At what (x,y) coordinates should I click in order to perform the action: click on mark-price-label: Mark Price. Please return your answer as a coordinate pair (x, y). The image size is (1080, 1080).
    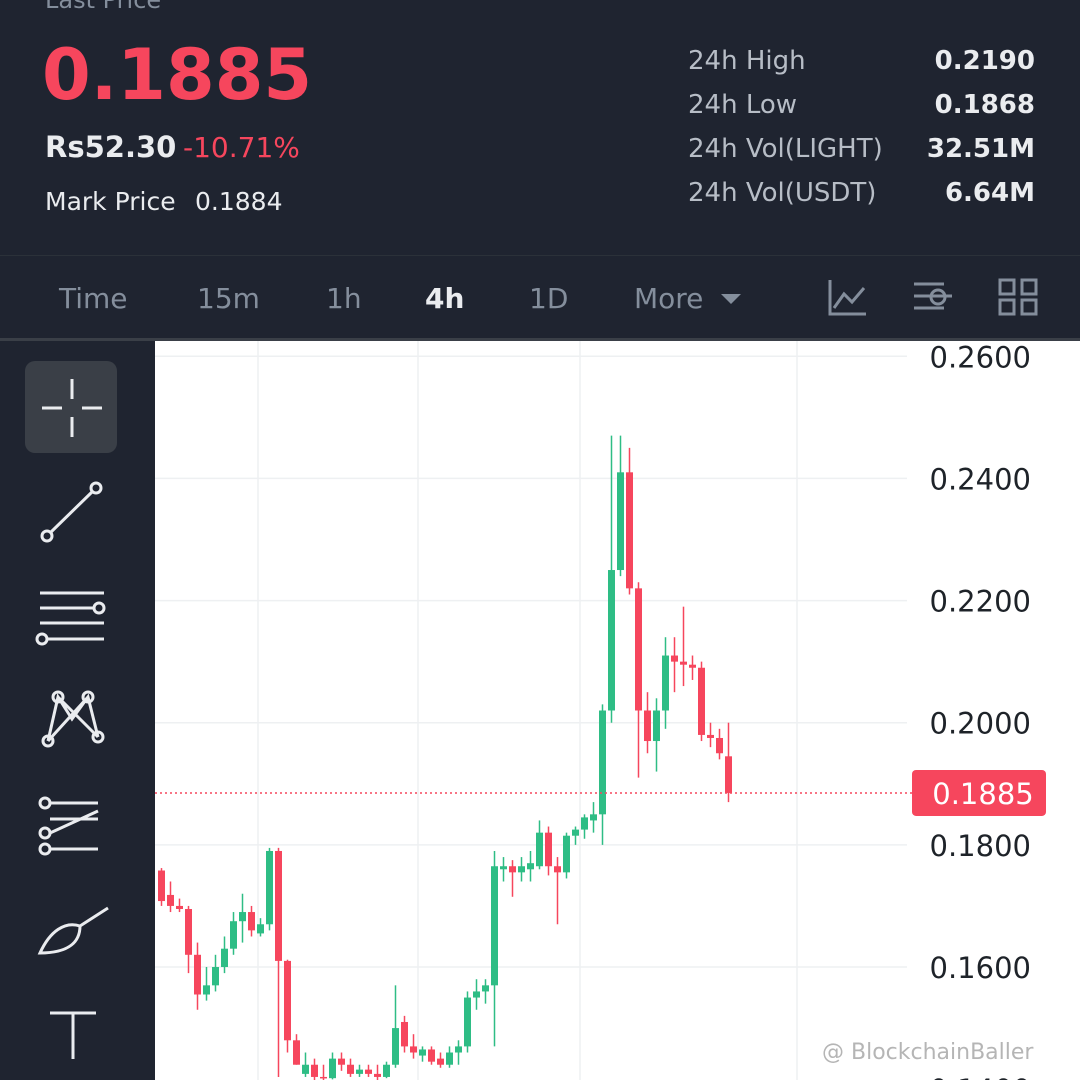
    Looking at the image, I should click on (110, 201).